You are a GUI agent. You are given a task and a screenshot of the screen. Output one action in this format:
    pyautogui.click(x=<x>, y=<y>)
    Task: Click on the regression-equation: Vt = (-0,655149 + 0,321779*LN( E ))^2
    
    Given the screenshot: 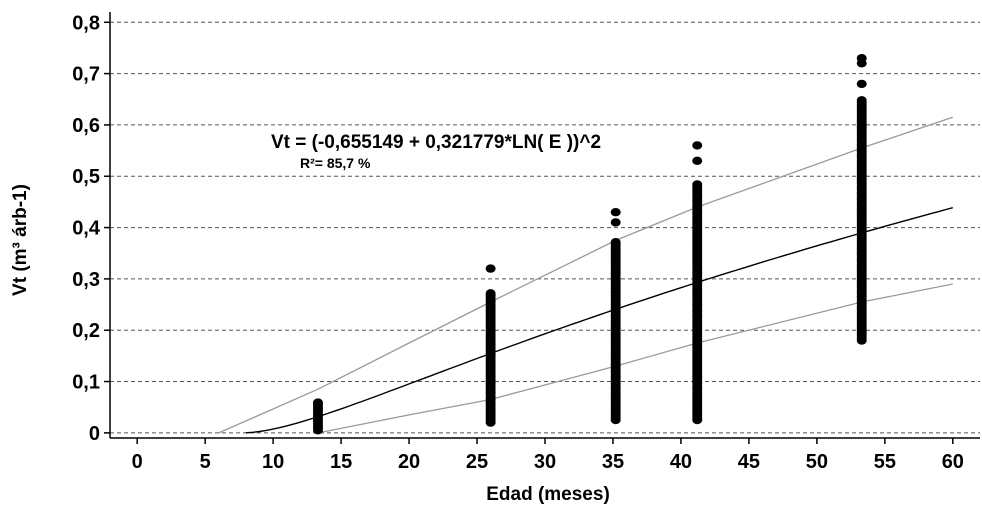 What is the action you would take?
    pyautogui.click(x=436, y=142)
    